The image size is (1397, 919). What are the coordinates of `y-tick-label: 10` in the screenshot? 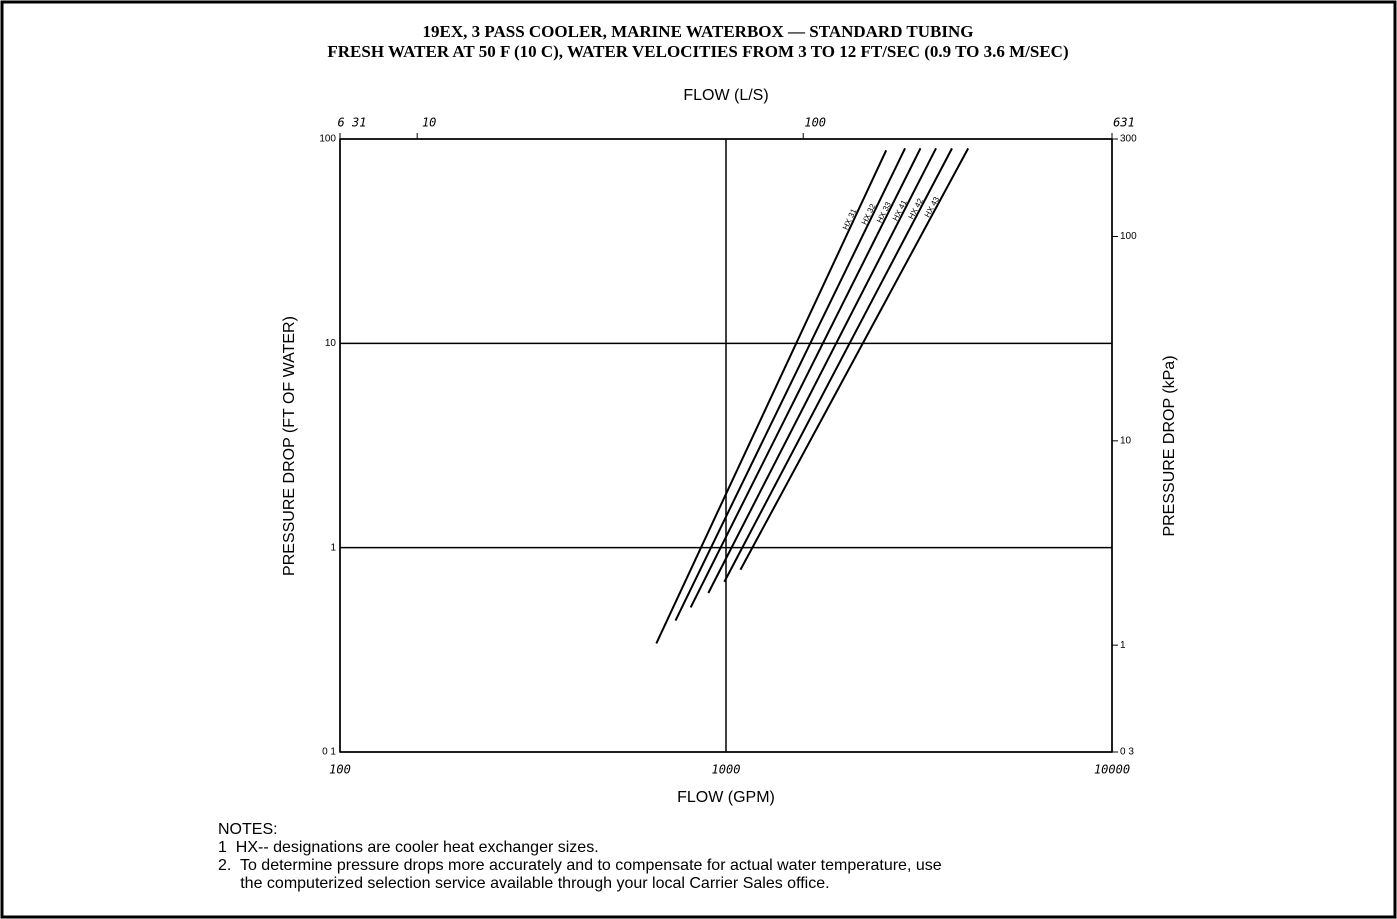 It's located at (331, 343).